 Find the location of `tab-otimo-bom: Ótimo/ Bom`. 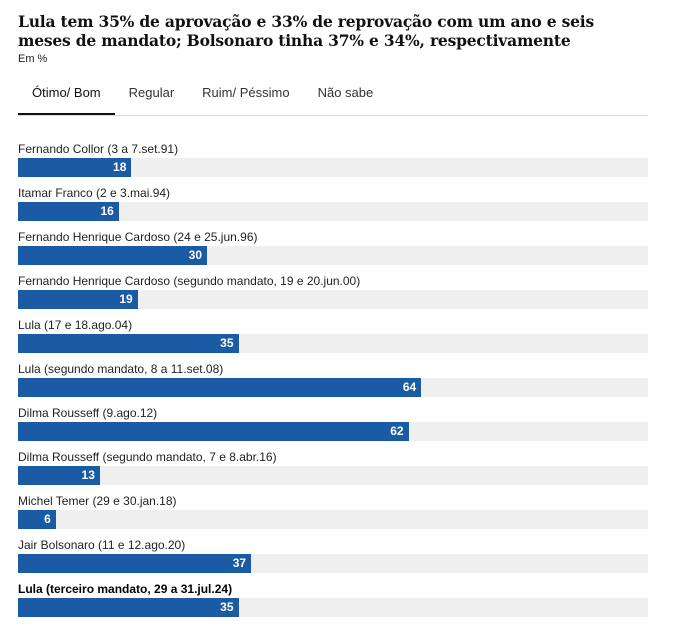

tab-otimo-bom: Ótimo/ Bom is located at coordinates (66, 94).